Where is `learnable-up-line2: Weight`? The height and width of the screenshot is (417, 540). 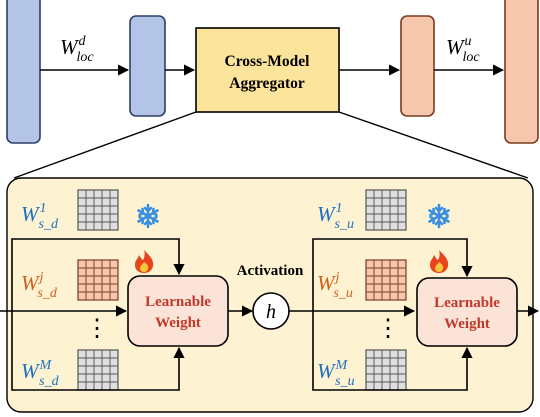
learnable-up-line2: Weight is located at coordinates (467, 324).